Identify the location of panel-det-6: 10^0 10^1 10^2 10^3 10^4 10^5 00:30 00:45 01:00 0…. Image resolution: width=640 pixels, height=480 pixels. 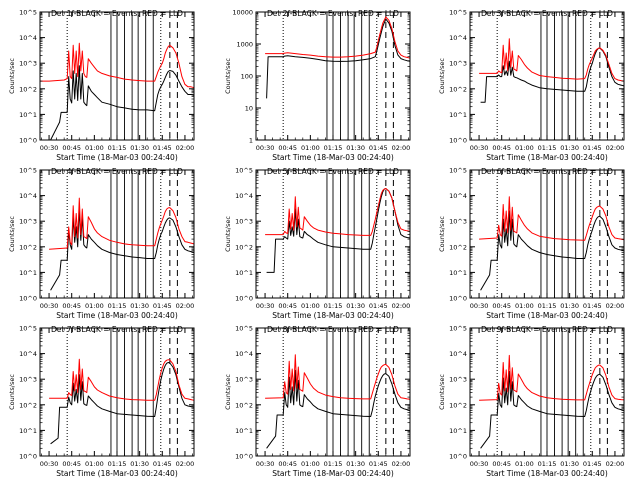
(531, 243).